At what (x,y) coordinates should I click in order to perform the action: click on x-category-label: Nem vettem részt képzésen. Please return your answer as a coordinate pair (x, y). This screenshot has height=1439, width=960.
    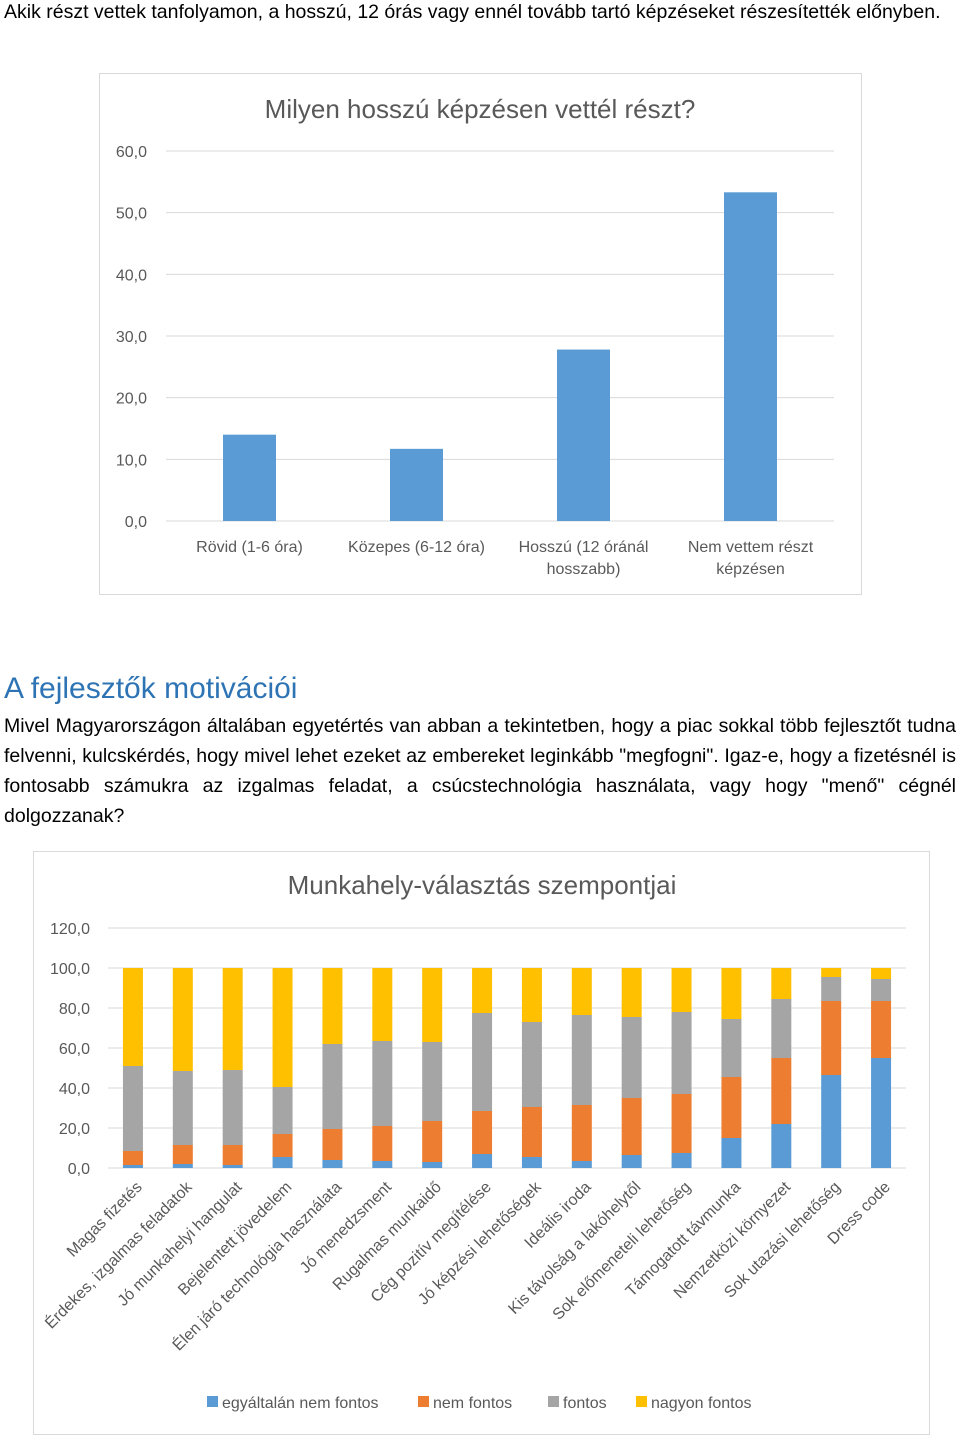
    Looking at the image, I should click on (751, 558).